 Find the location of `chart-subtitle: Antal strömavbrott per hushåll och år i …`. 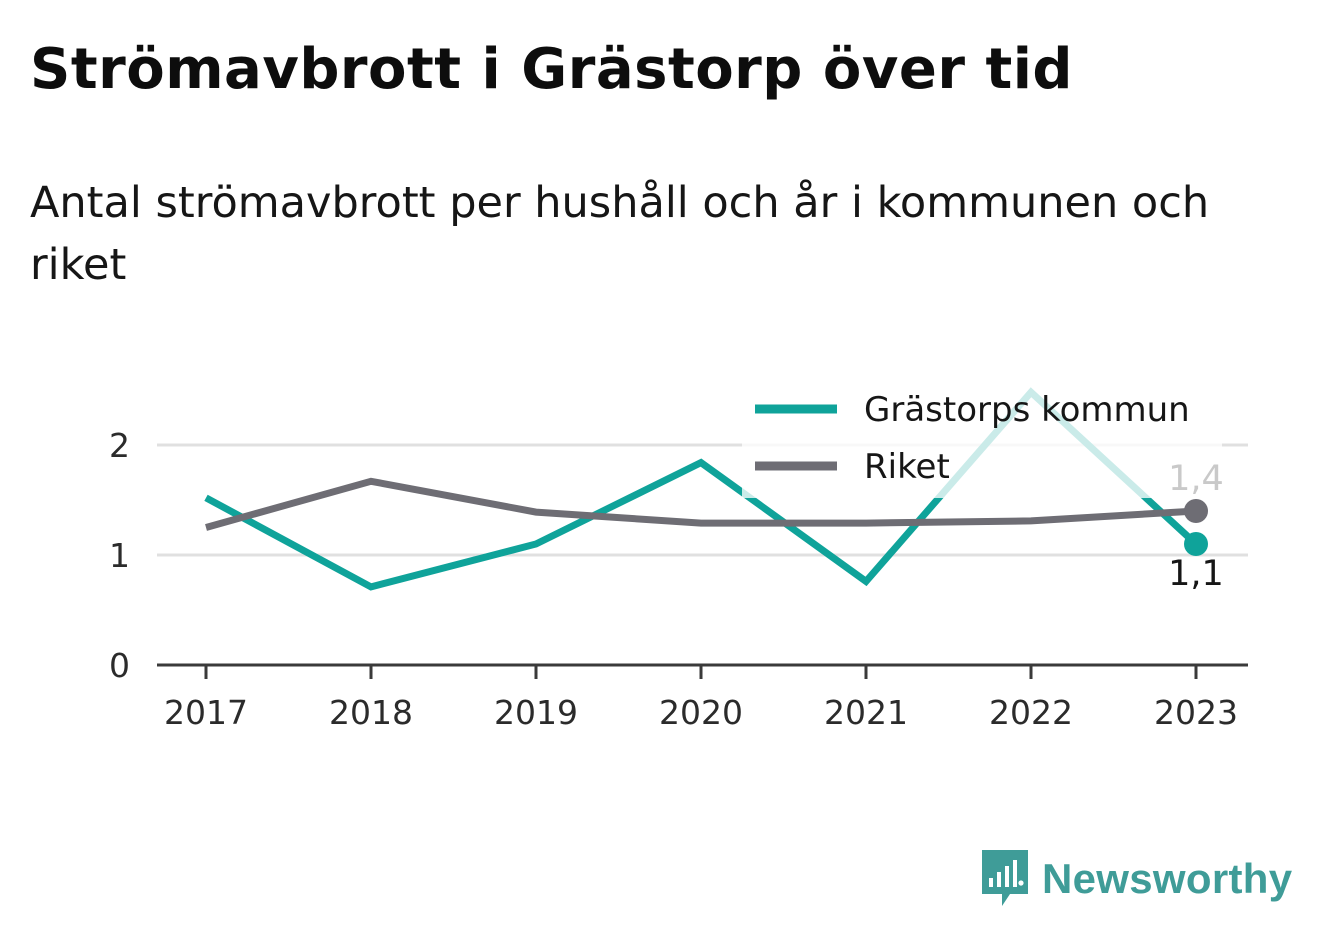

chart-subtitle: Antal strömavbrott per hushåll och år i … is located at coordinates (620, 234).